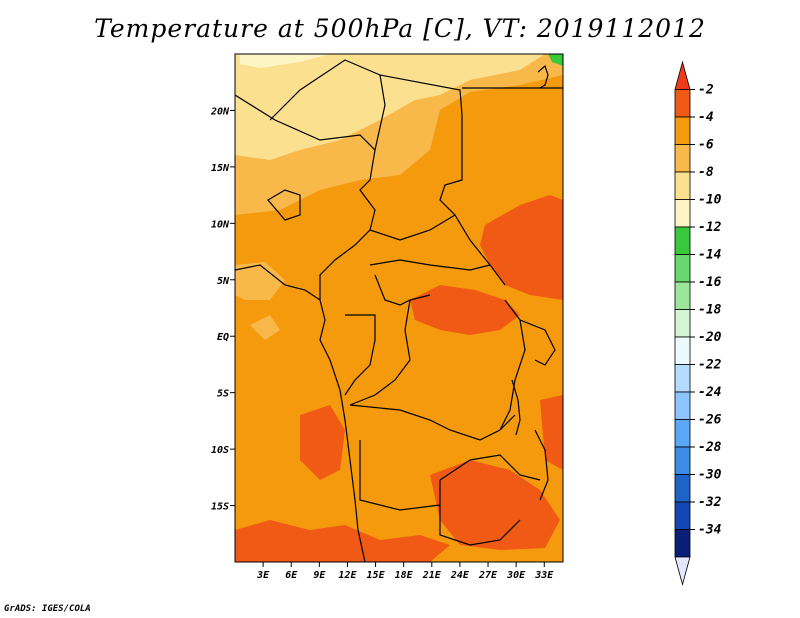 The height and width of the screenshot is (618, 800). I want to click on band-minus10-to-minus8, so click(390, 107).